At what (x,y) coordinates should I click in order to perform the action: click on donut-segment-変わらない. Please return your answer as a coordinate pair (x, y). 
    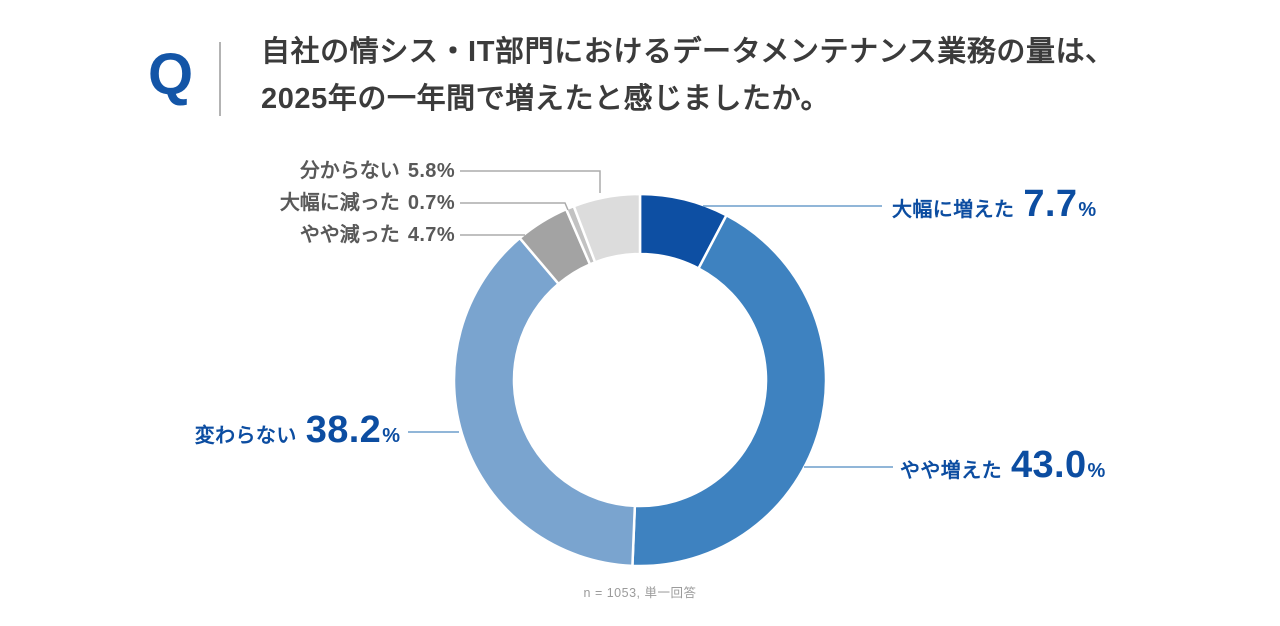
    Looking at the image, I should click on (544, 402).